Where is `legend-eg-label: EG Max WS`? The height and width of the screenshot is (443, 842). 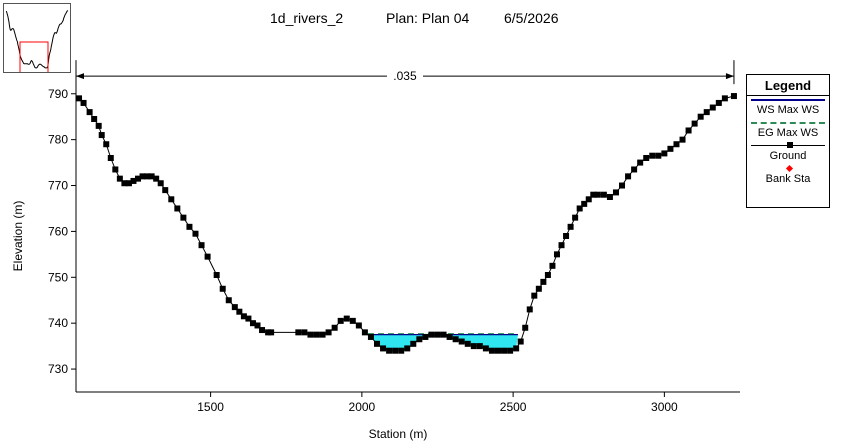
legend-eg-label: EG Max WS is located at coordinates (788, 133).